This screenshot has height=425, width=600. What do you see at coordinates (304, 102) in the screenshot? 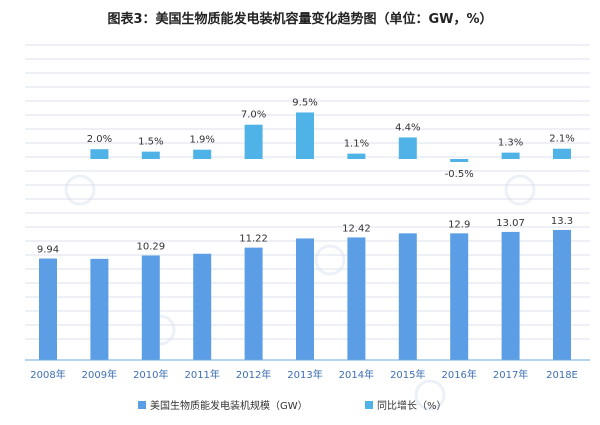
I see `growth-data-label: 9.5%` at bounding box center [304, 102].